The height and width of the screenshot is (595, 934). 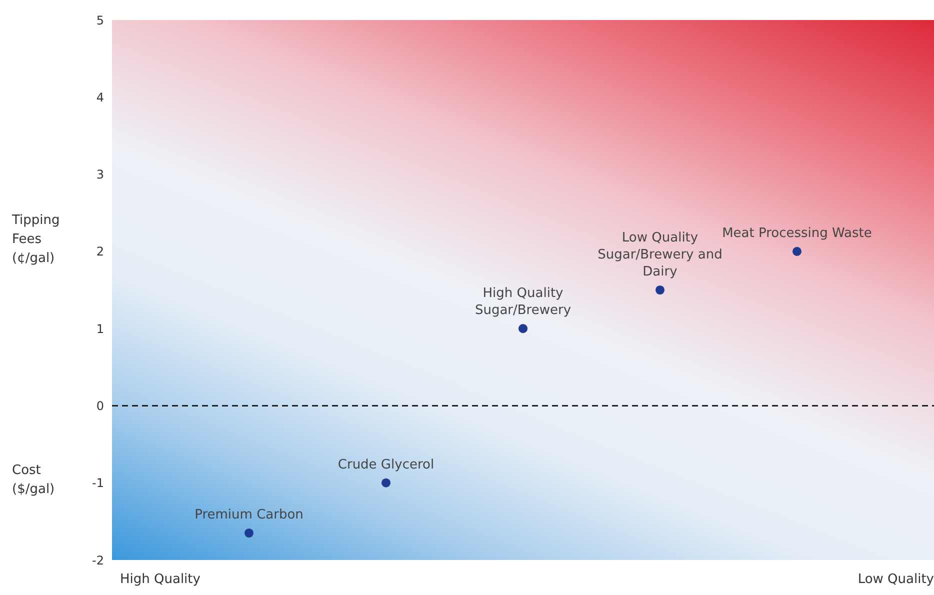 What do you see at coordinates (100, 251) in the screenshot?
I see `y-tick-label: 2` at bounding box center [100, 251].